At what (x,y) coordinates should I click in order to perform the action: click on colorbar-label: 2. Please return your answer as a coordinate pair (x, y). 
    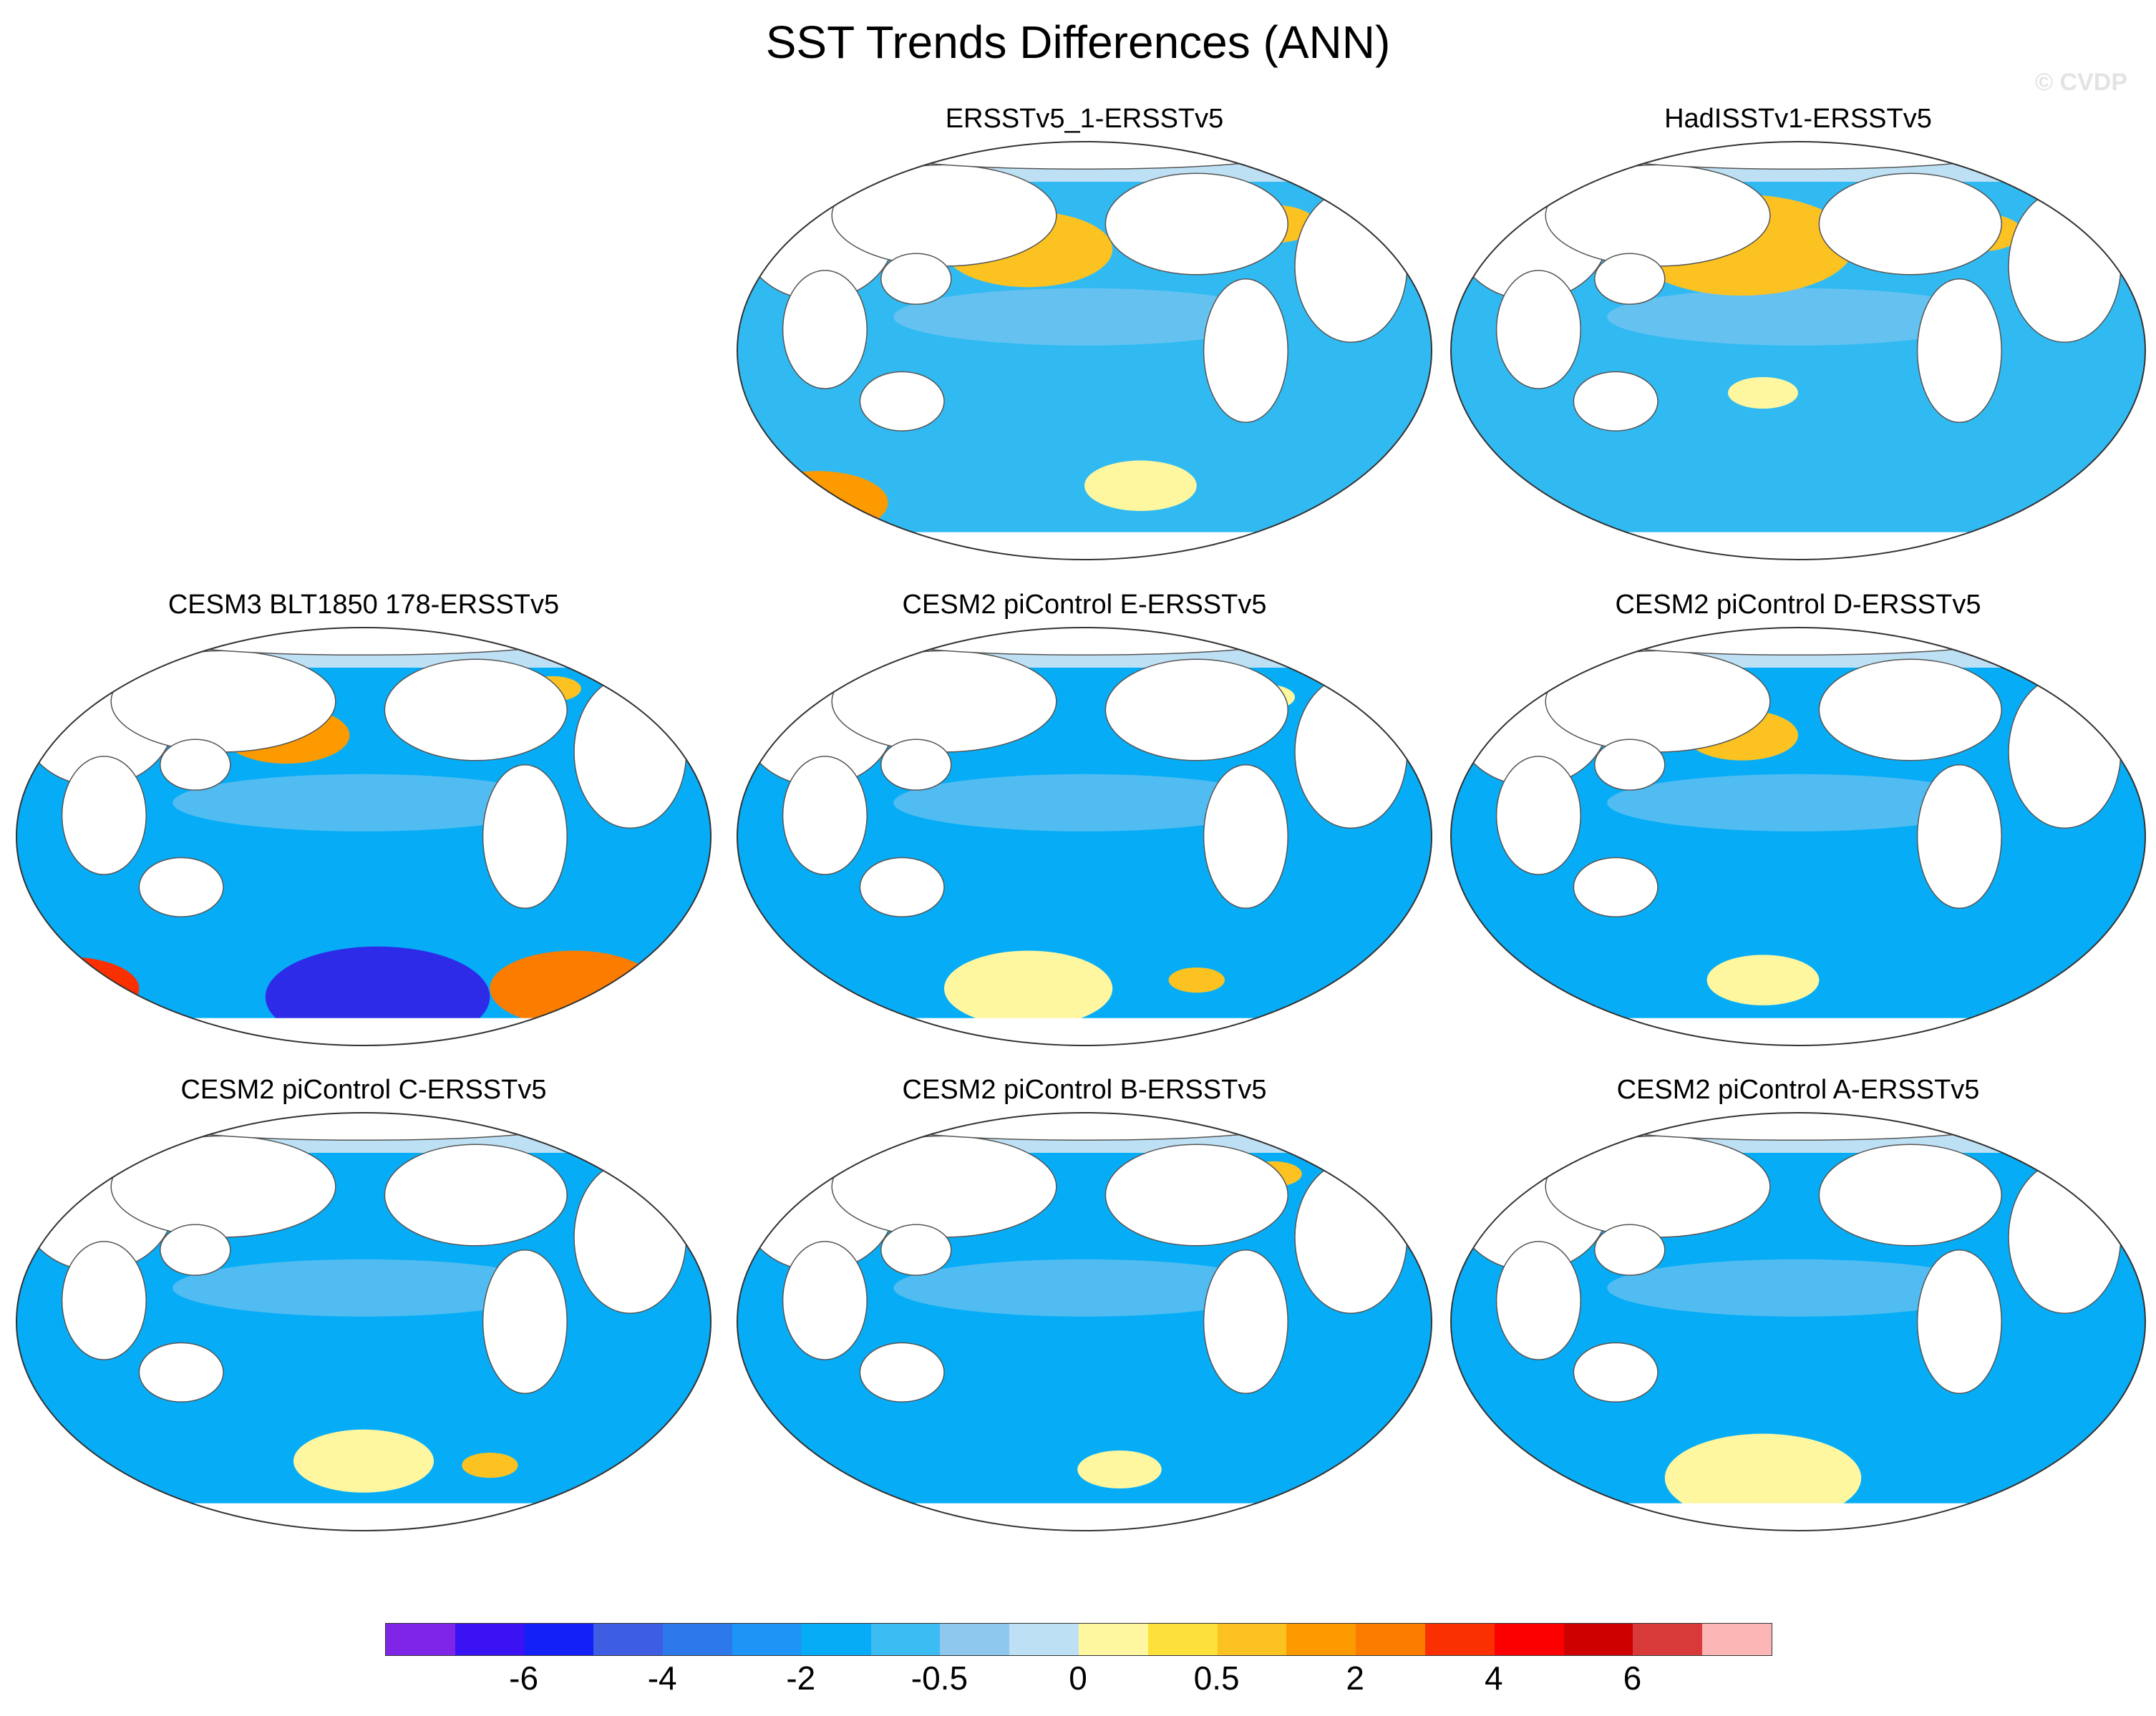
    Looking at the image, I should click on (1355, 1678).